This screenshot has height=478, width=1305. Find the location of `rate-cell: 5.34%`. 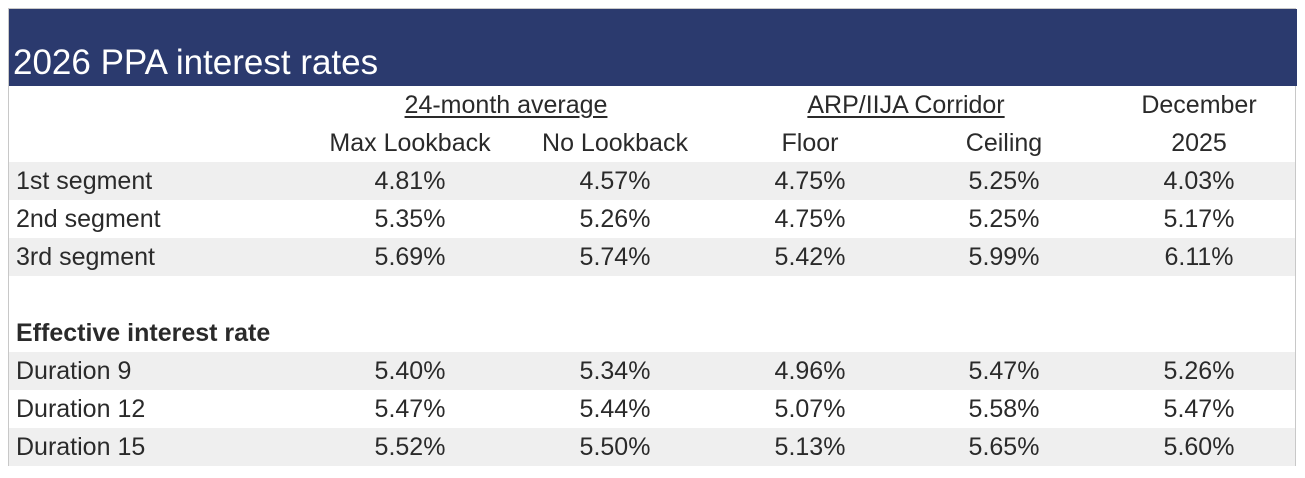

rate-cell: 5.34% is located at coordinates (615, 371).